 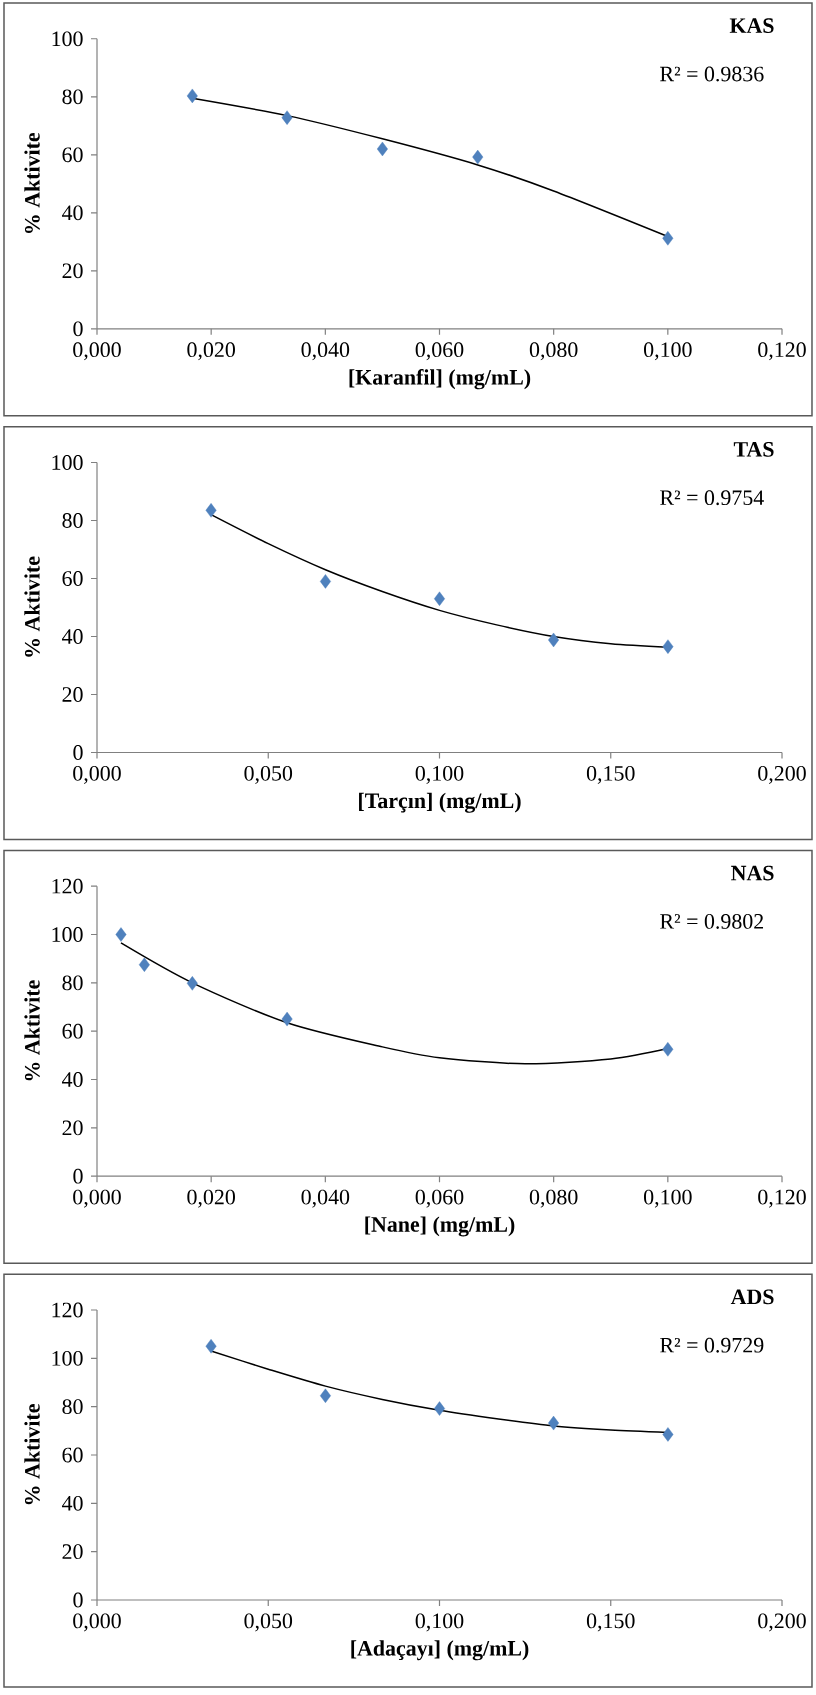 I want to click on annotation: R² = 0.9754, so click(x=712, y=498).